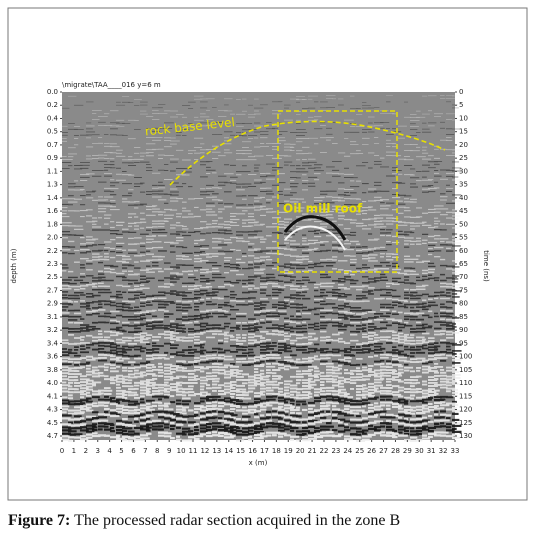  Describe the element at coordinates (52, 290) in the screenshot. I see `y-tick-label: 2.7` at that location.